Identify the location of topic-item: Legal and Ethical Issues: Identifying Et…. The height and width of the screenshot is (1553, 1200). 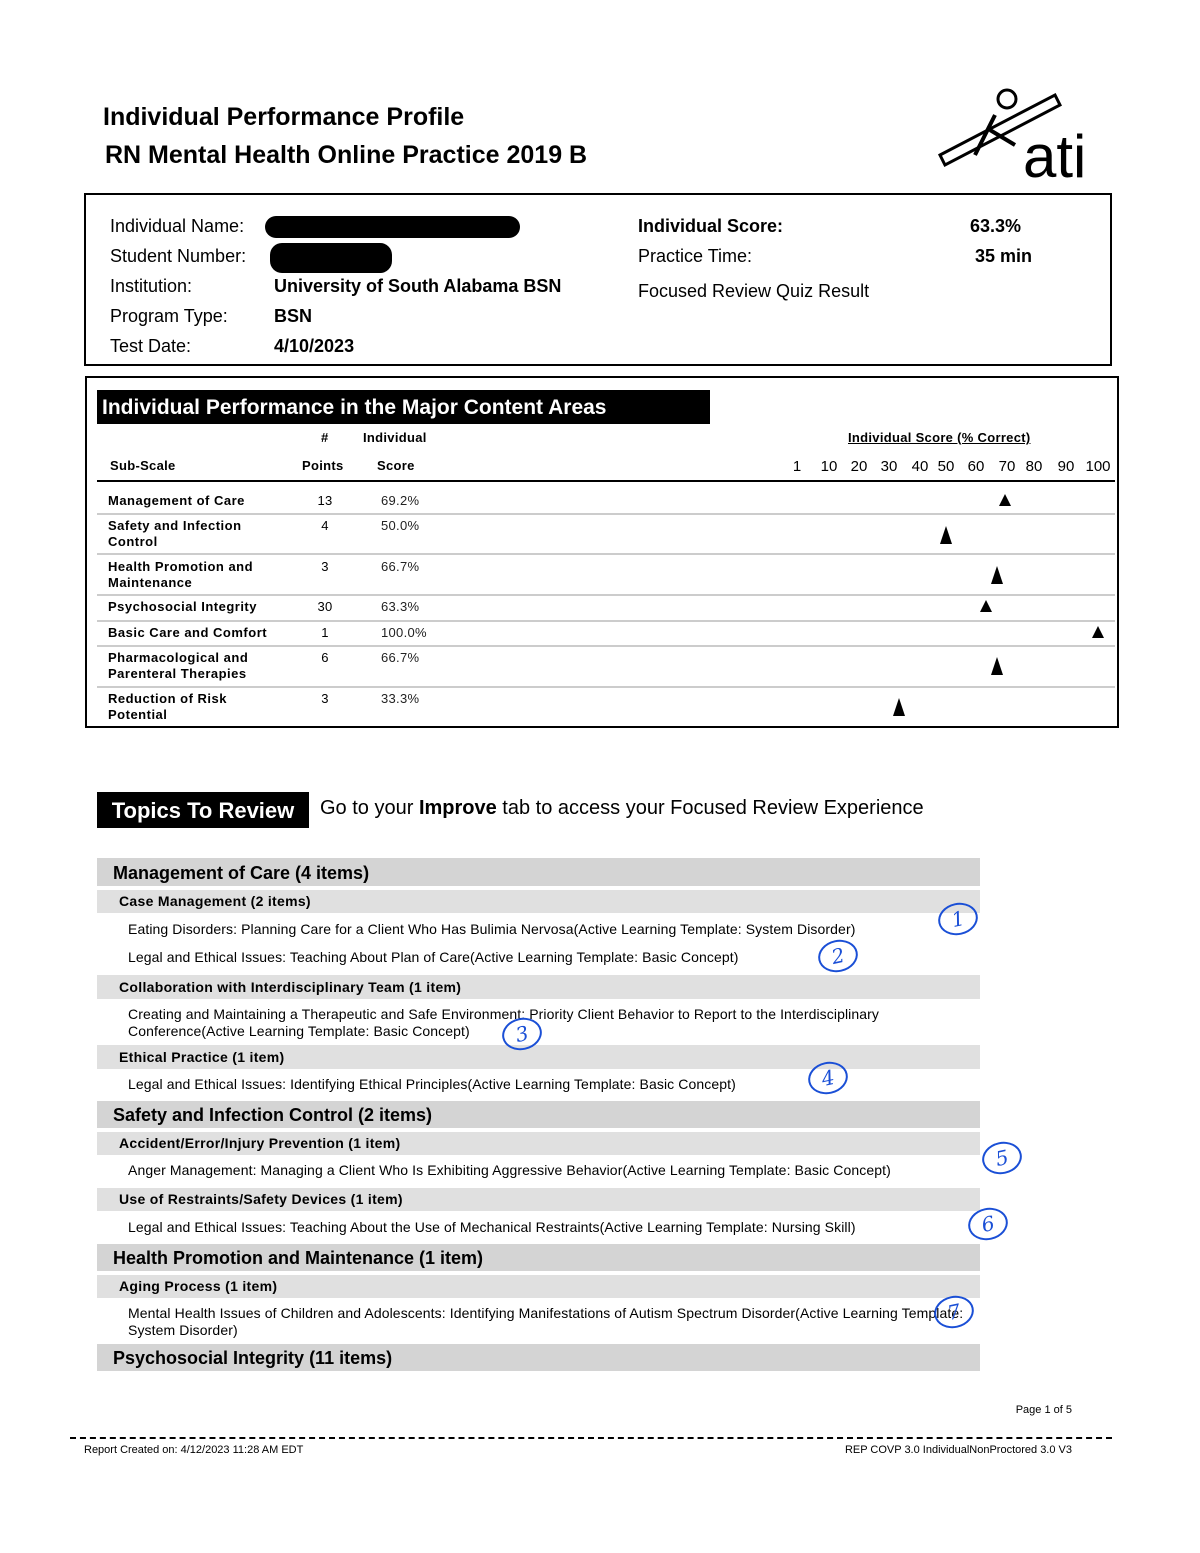
(432, 1084).